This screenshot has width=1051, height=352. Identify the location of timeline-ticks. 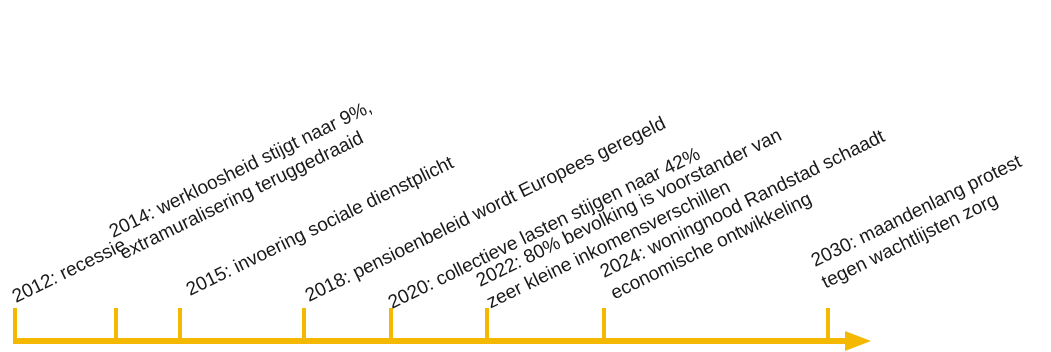
(421, 326).